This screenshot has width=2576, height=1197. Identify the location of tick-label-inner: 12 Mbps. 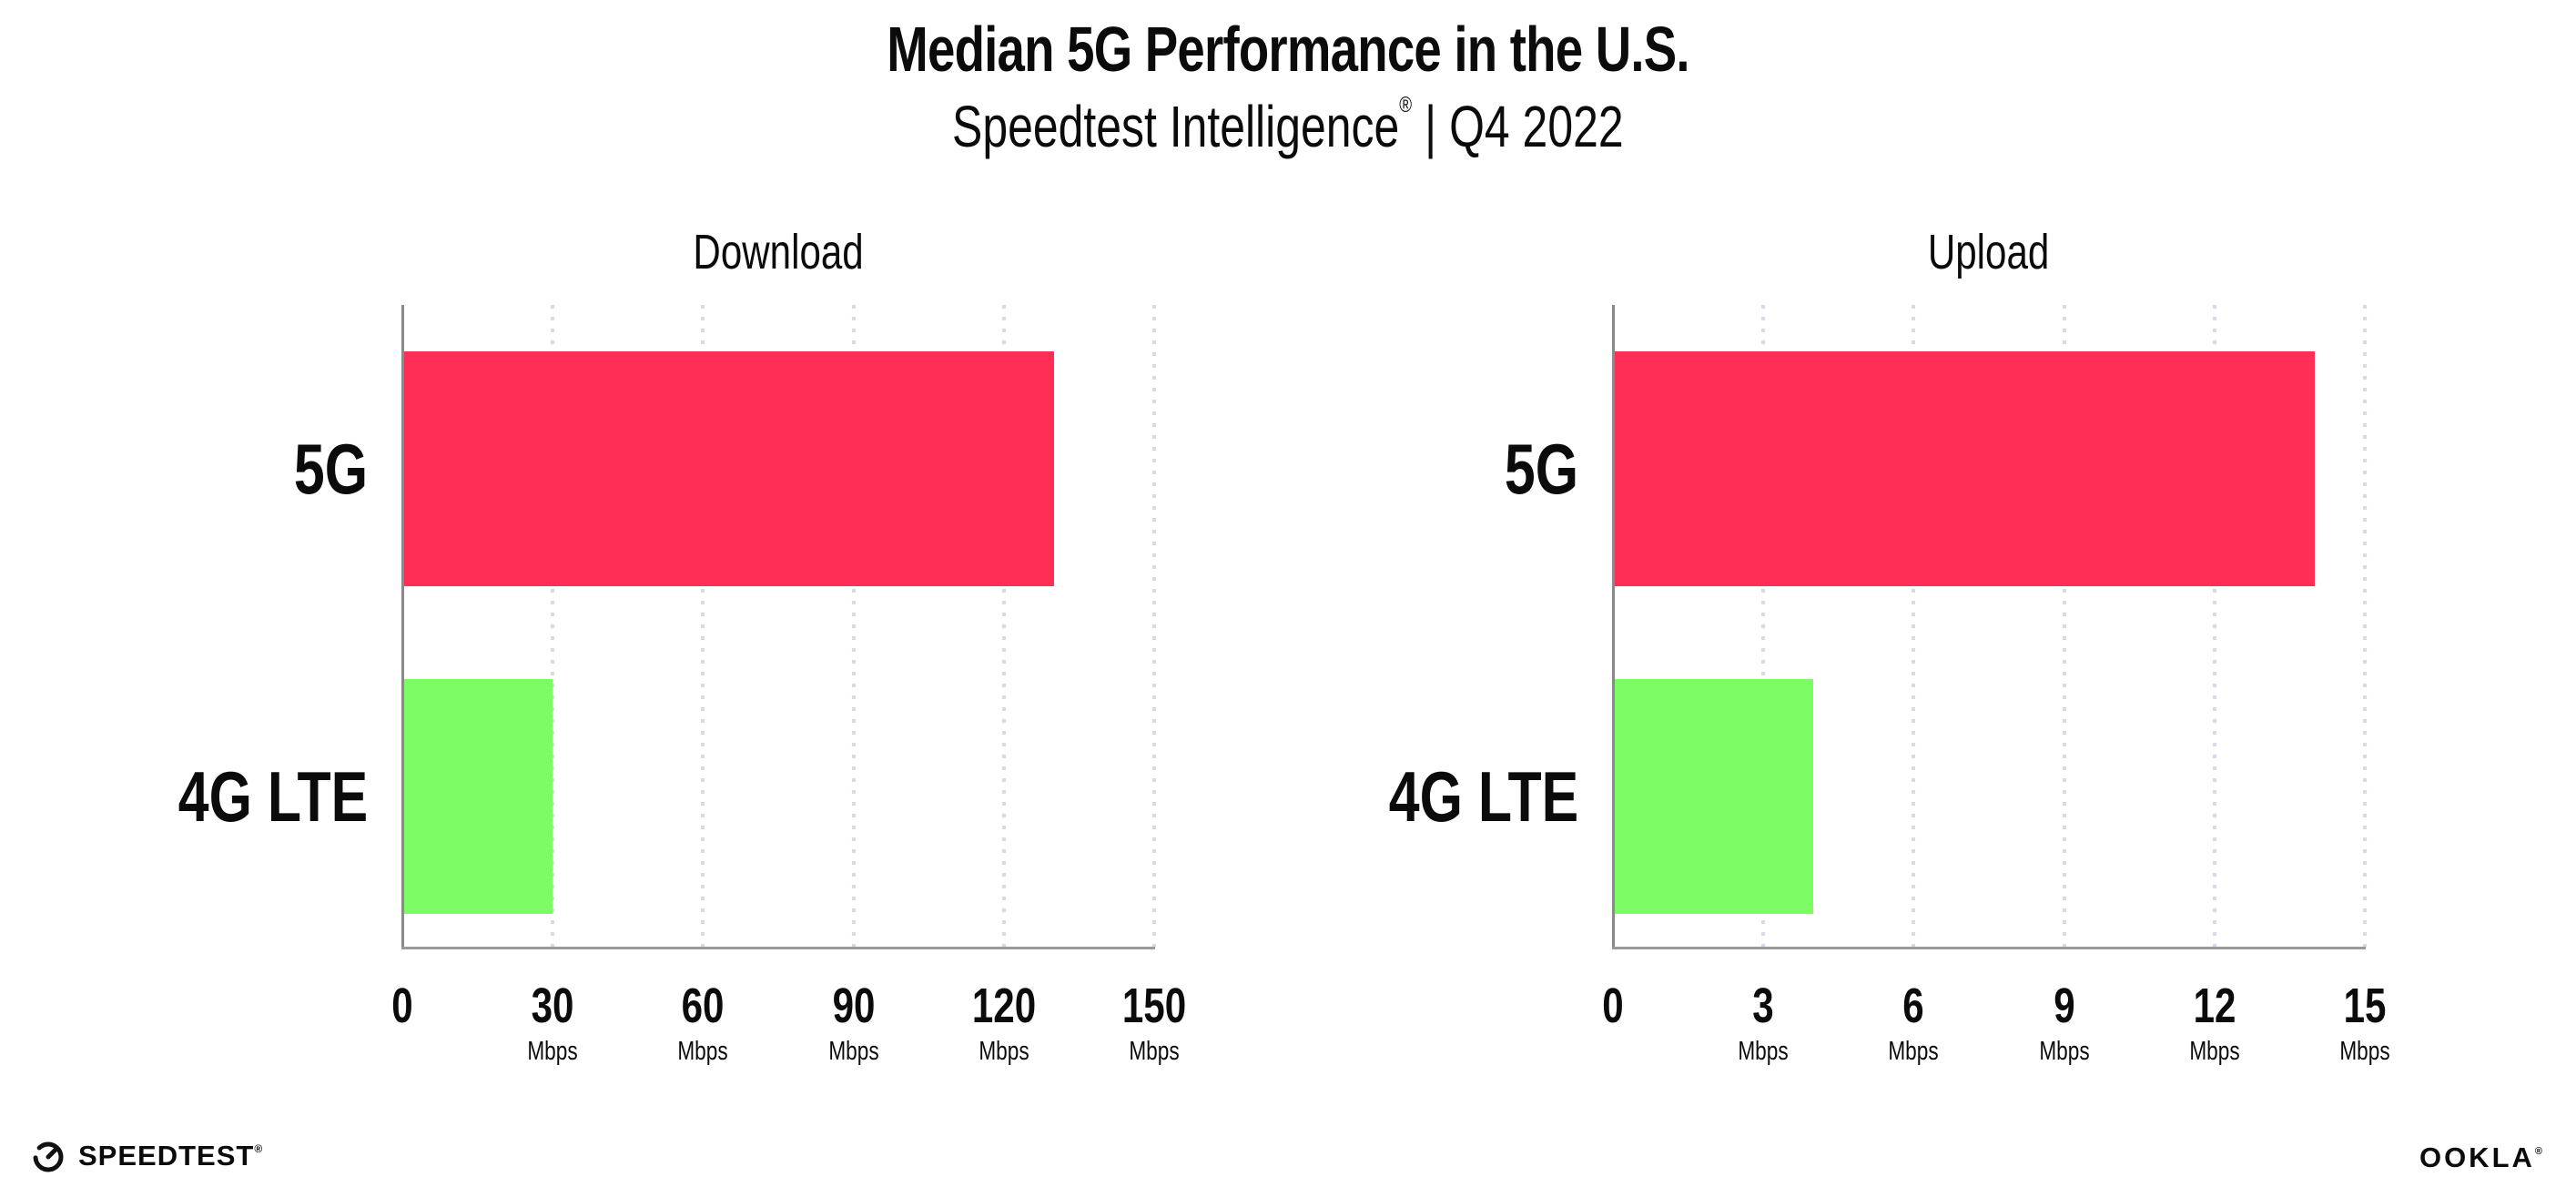
(2214, 1023).